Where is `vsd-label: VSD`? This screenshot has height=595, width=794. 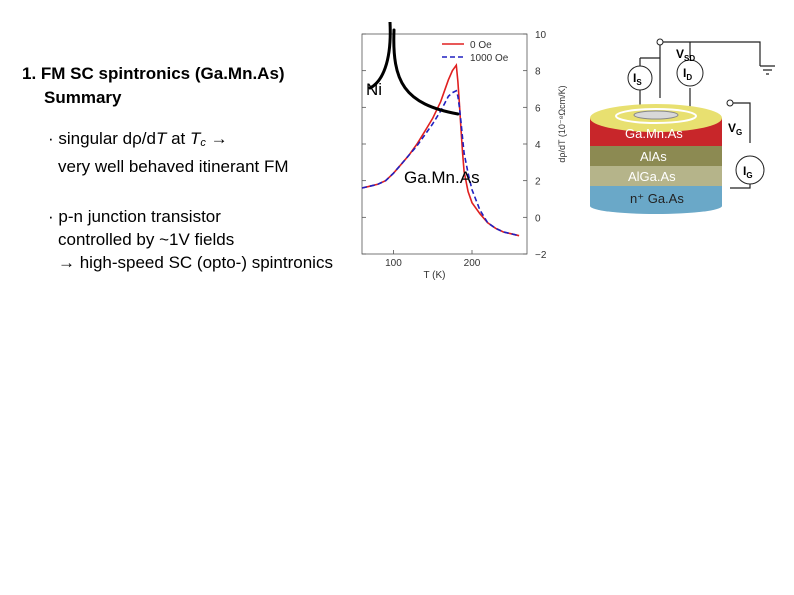 vsd-label: VSD is located at coordinates (685, 55).